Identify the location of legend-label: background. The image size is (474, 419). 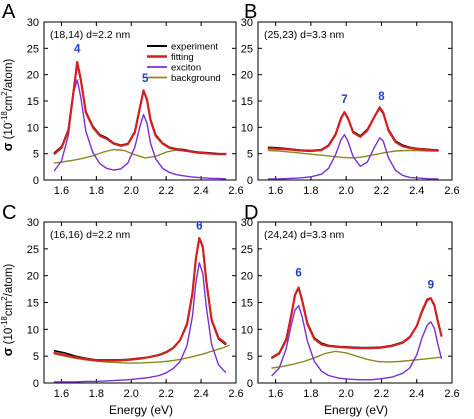
(196, 78).